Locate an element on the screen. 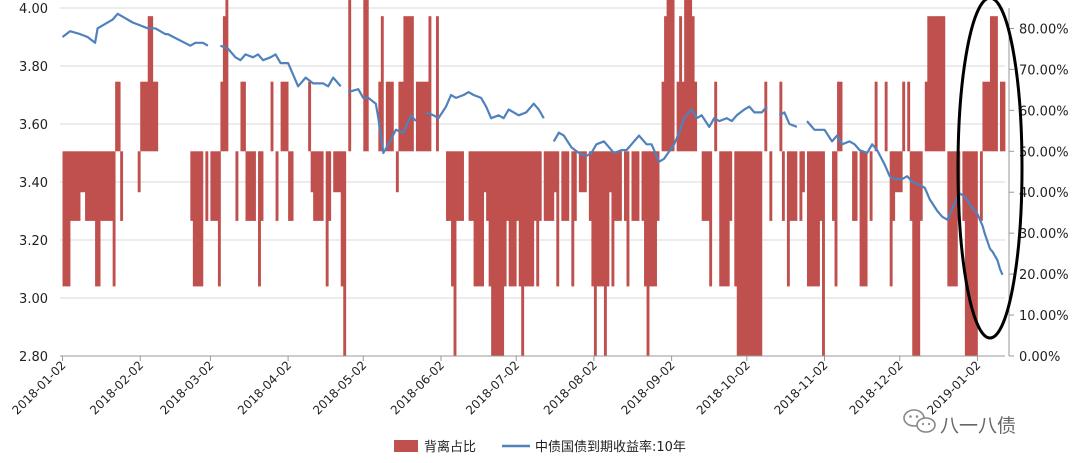 This screenshot has width=1080, height=463. wechat-icon is located at coordinates (919, 421).